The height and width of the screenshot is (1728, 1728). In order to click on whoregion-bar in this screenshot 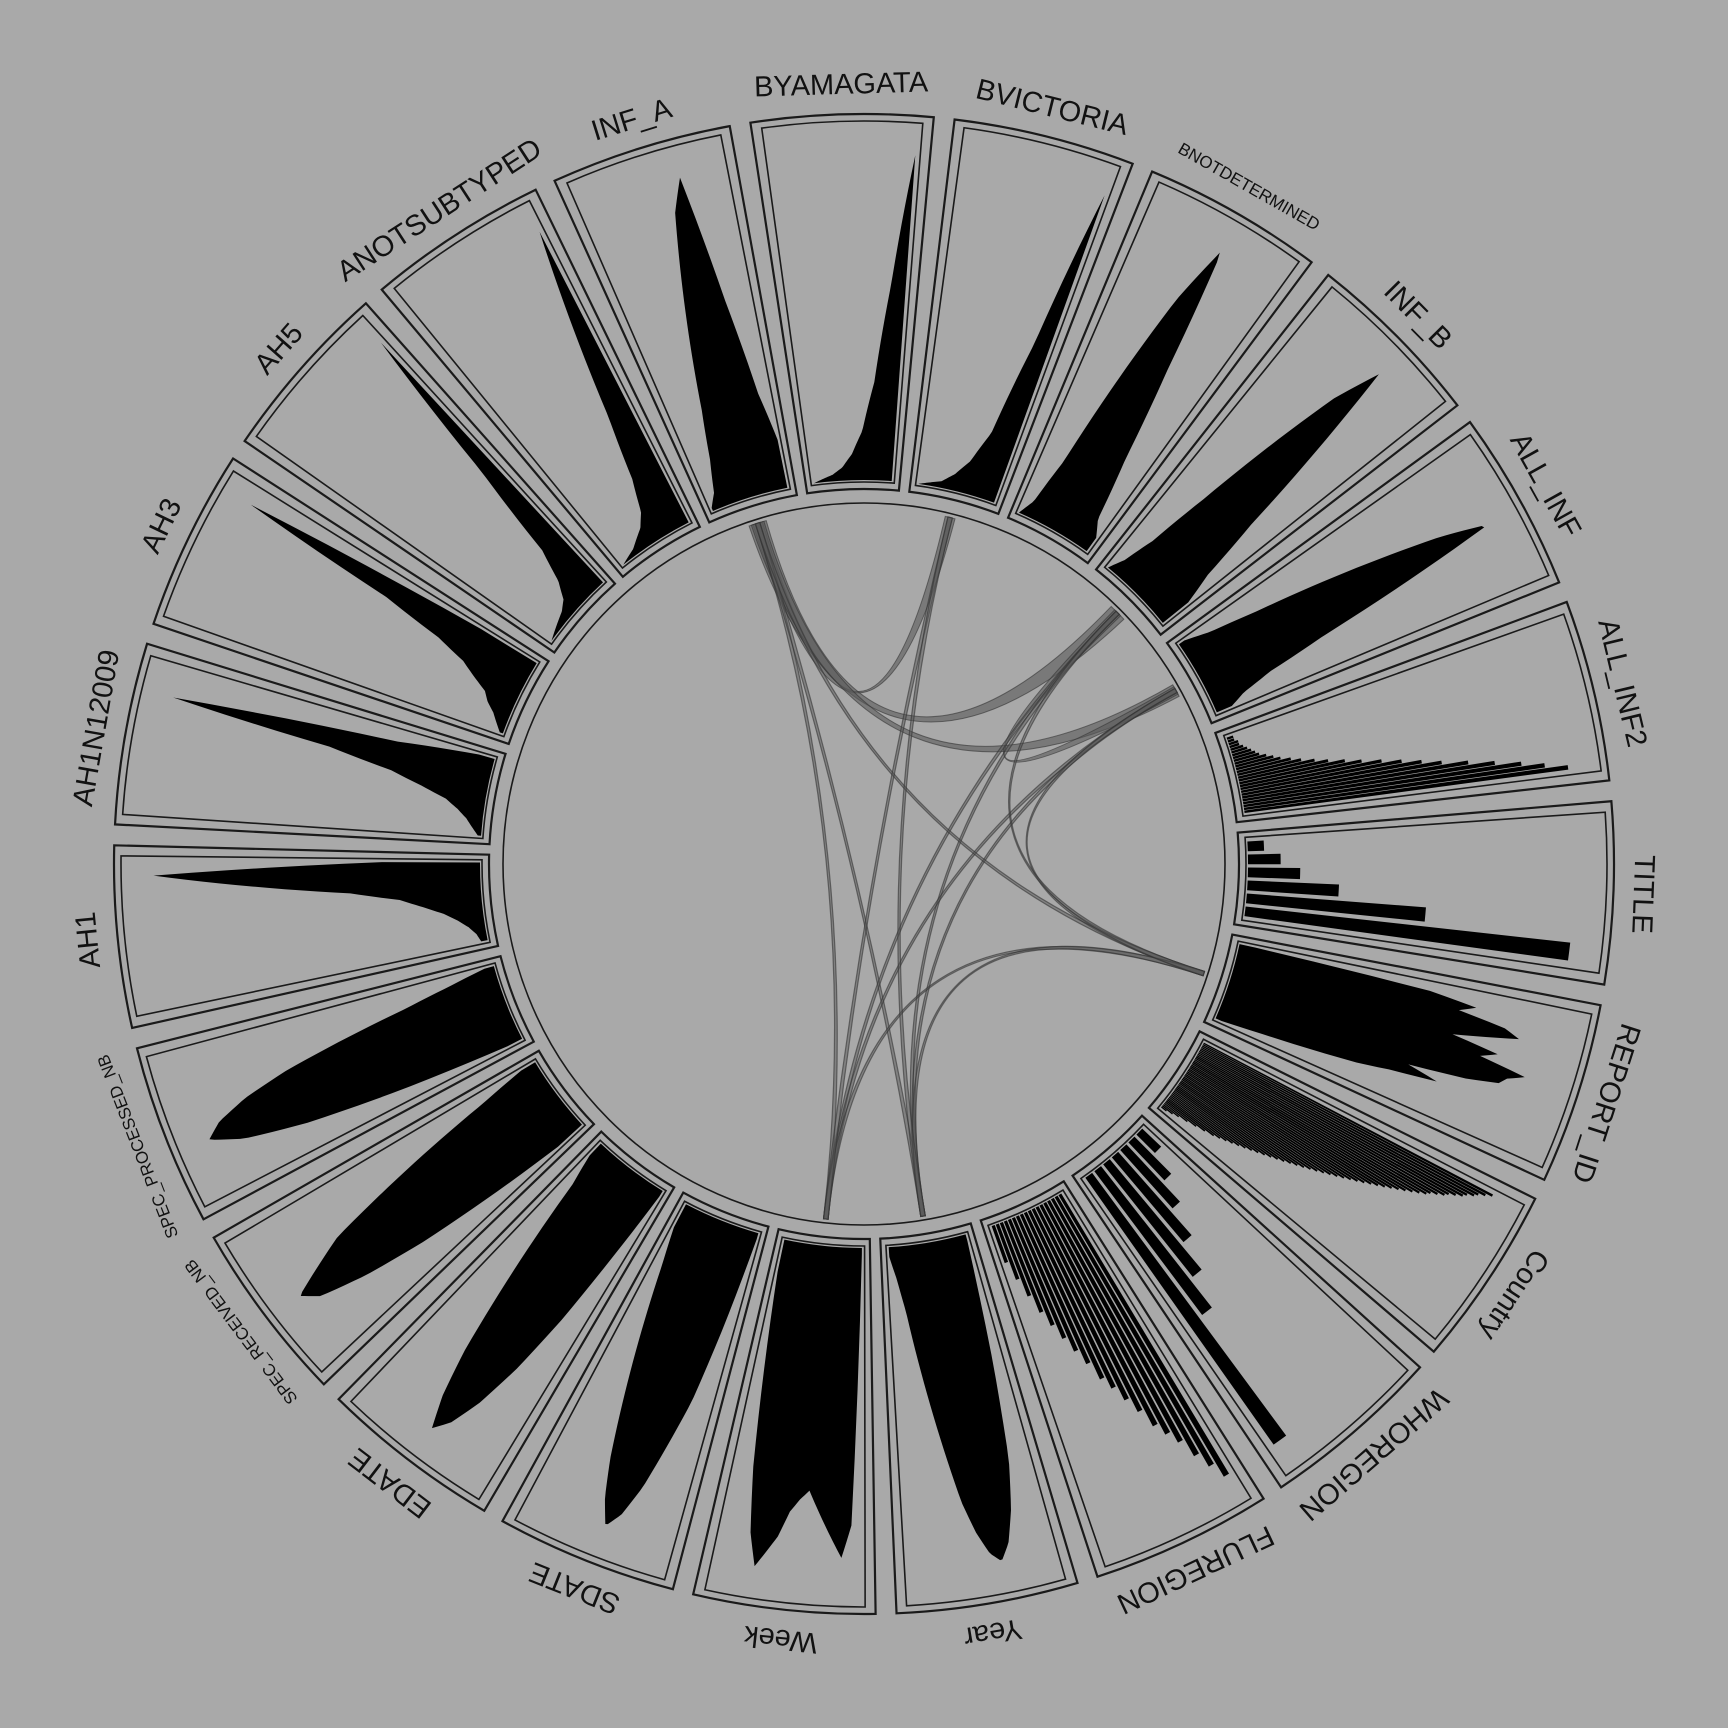, I will do `click(1151, 1197)`.